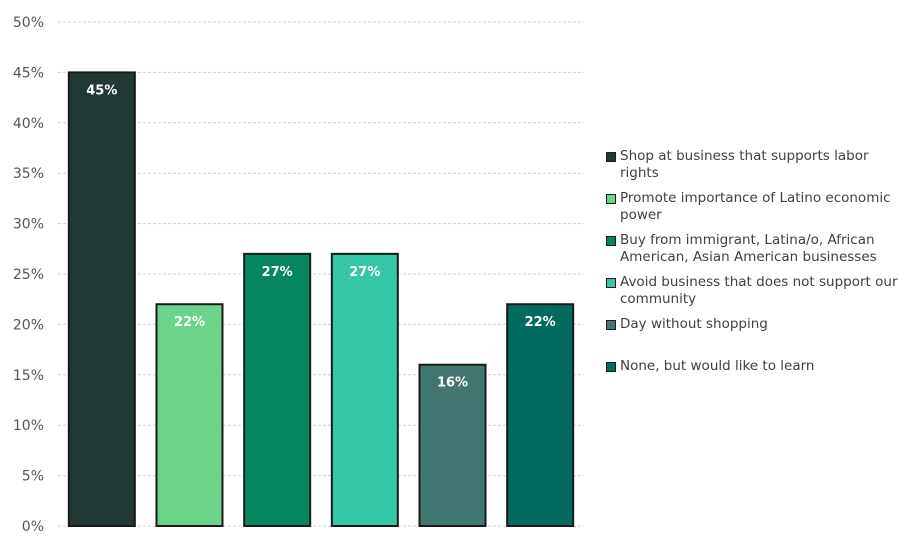 Image resolution: width=916 pixels, height=551 pixels. Describe the element at coordinates (28, 325) in the screenshot. I see `y-tick-label: 20%` at that location.